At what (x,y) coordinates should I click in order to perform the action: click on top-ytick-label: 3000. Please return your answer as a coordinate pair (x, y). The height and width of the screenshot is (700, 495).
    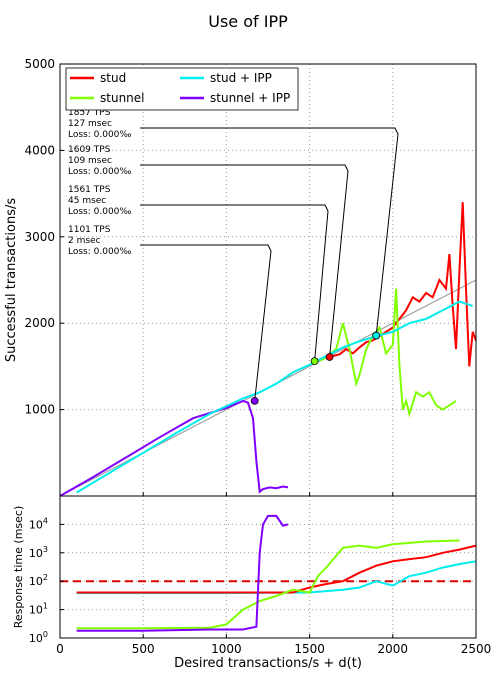
    Looking at the image, I should click on (39, 237).